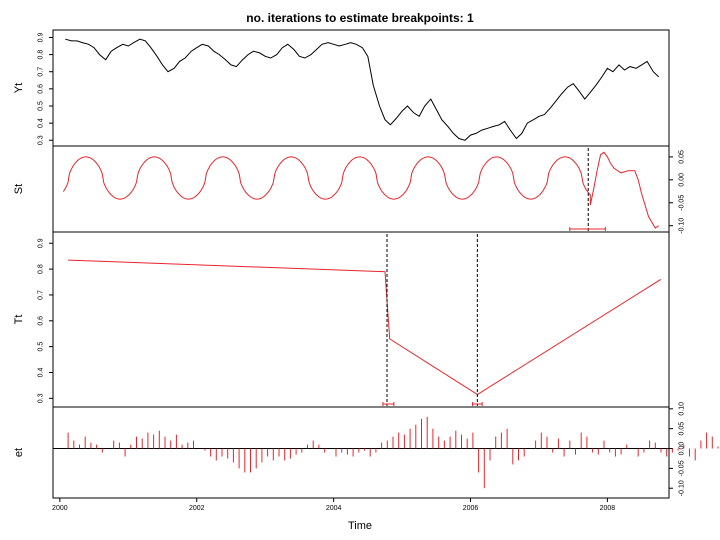 The width and height of the screenshot is (720, 540). Describe the element at coordinates (360, 526) in the screenshot. I see `x-axis-label: Time` at that location.